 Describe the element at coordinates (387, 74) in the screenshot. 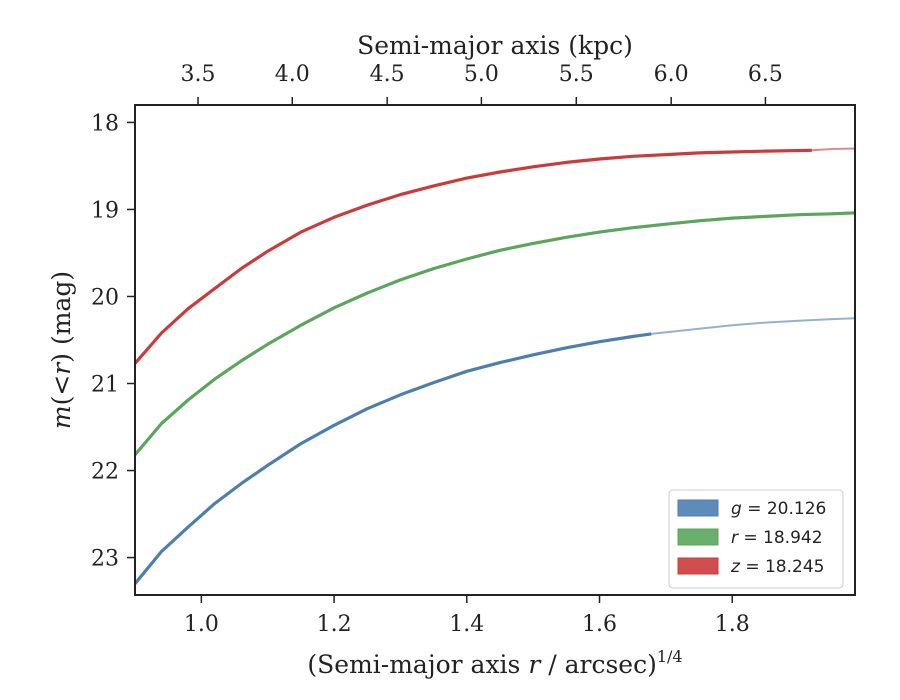

I see `top-tick-label: 4.5` at that location.